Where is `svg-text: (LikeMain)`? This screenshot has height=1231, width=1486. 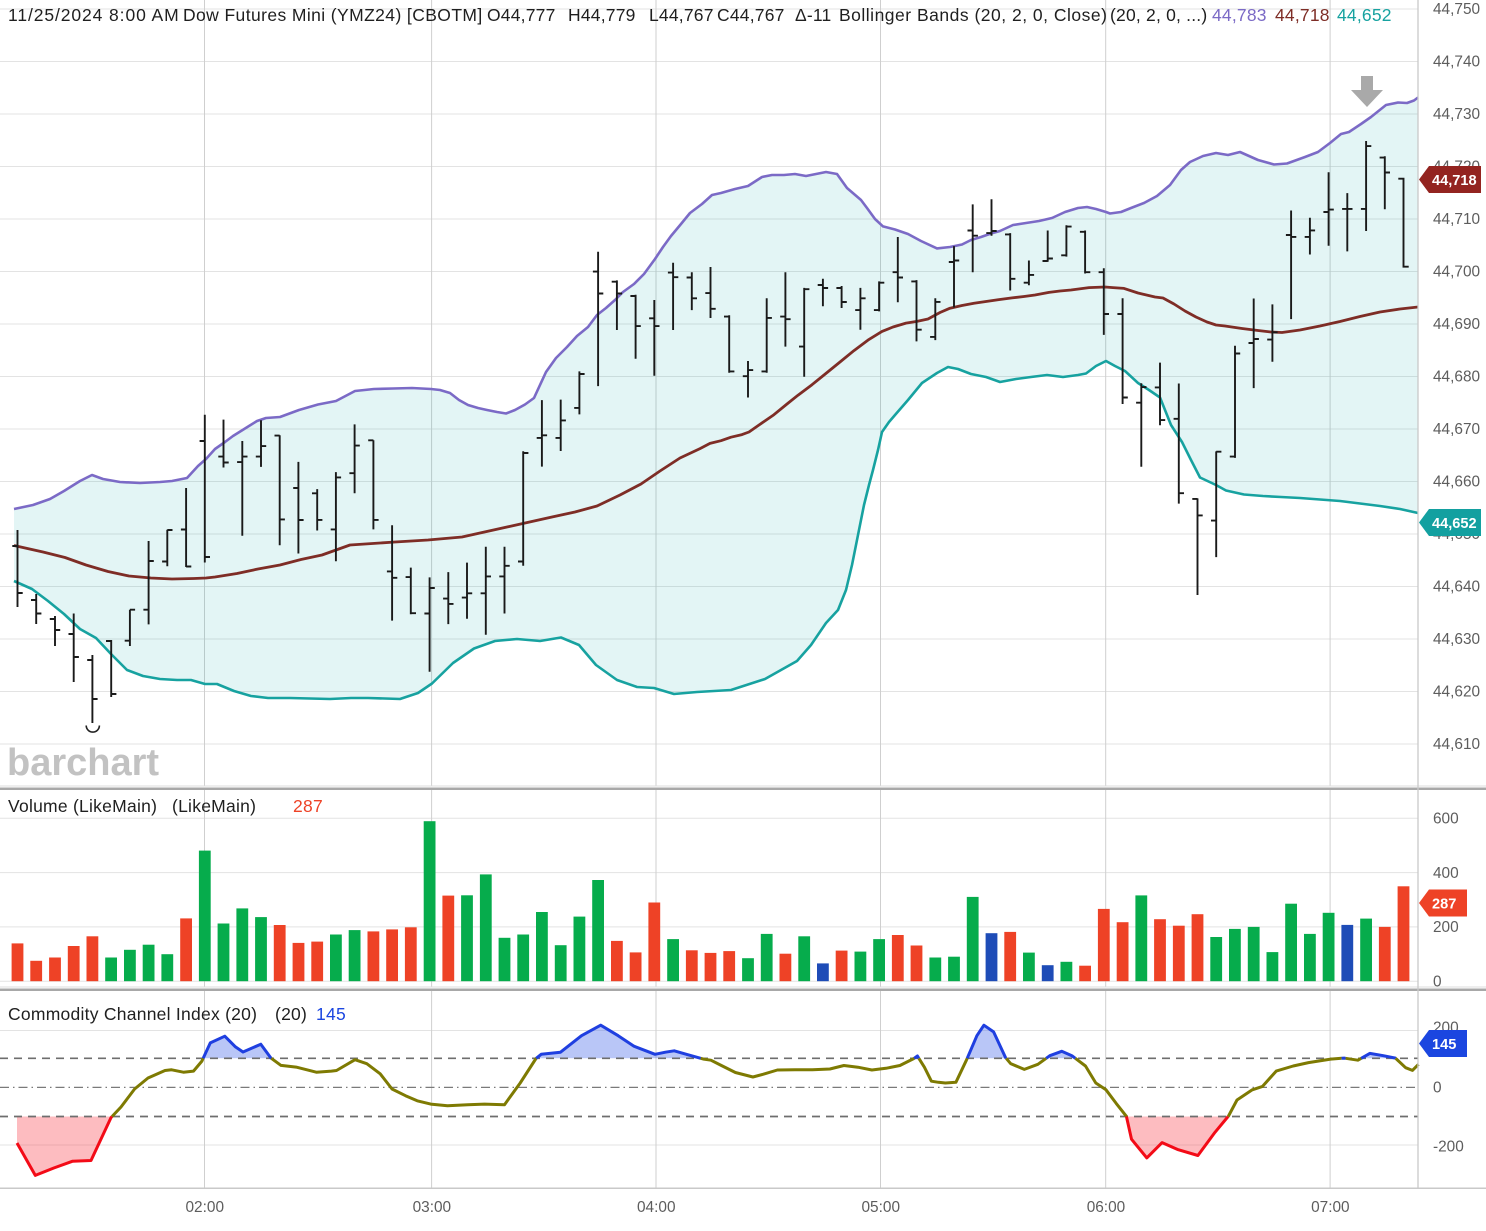
svg-text: (LikeMain) is located at coordinates (214, 806).